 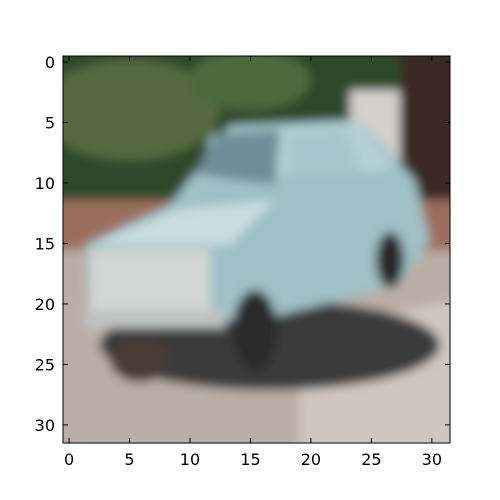 What do you see at coordinates (237, 157) in the screenshot?
I see `windshield` at bounding box center [237, 157].